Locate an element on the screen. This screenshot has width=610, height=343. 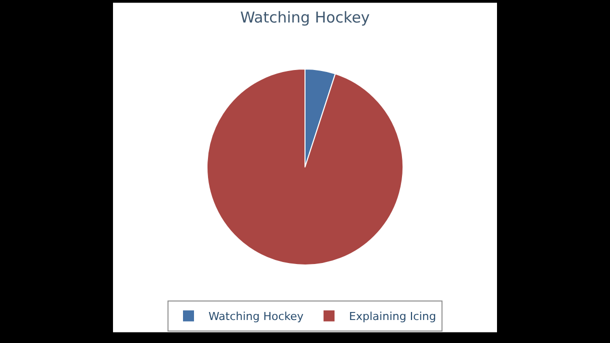
legend-label: Explaining Icing is located at coordinates (392, 317).